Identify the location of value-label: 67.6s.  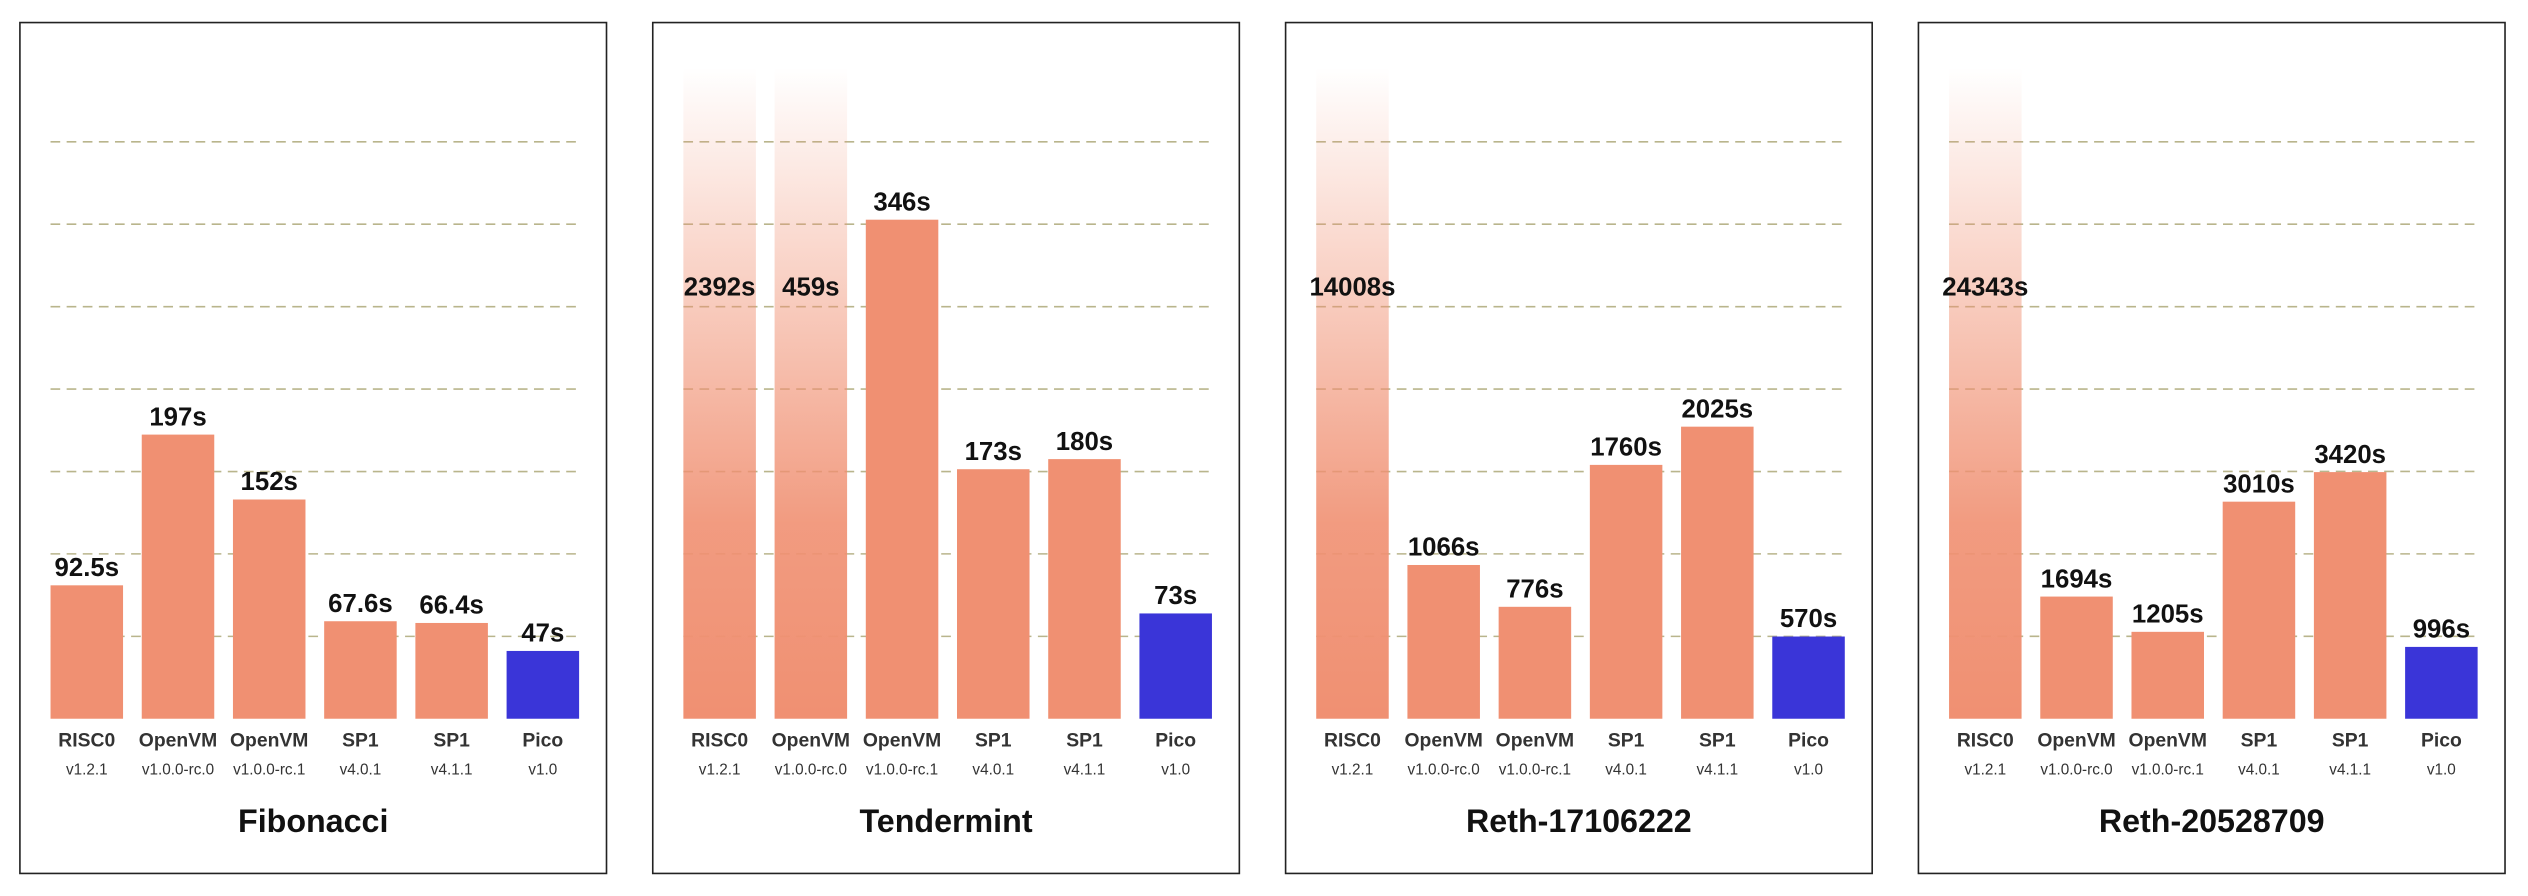
(360, 604).